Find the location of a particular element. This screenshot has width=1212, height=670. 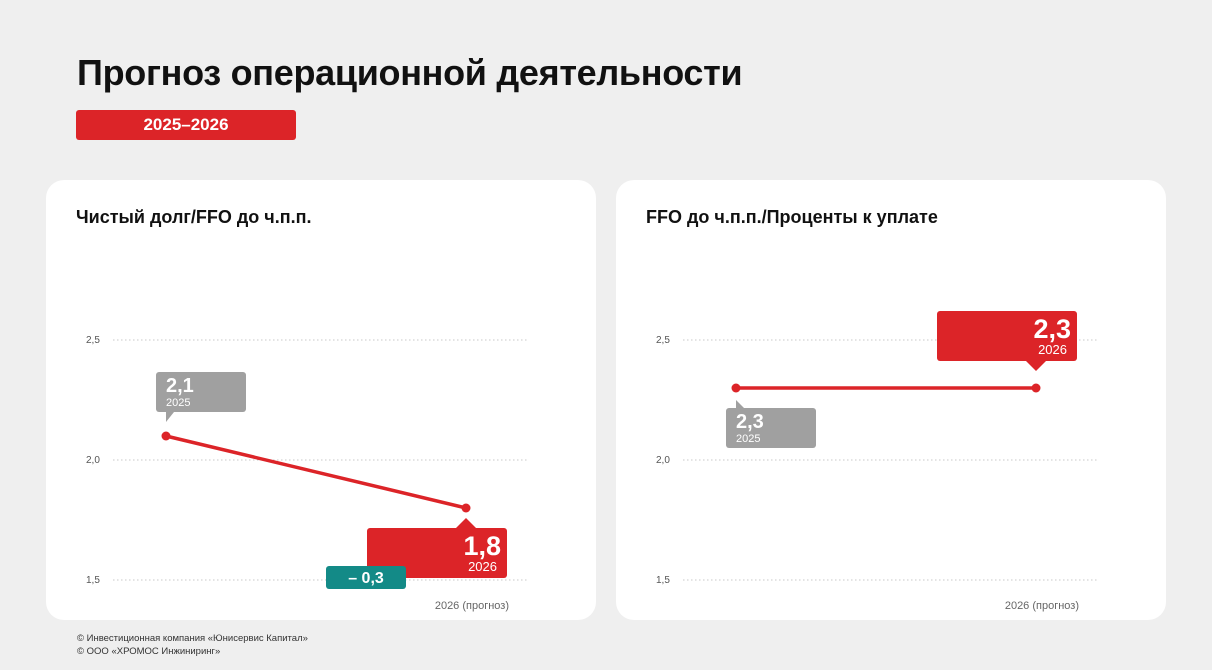

data-label: 1,8 is located at coordinates (482, 546).